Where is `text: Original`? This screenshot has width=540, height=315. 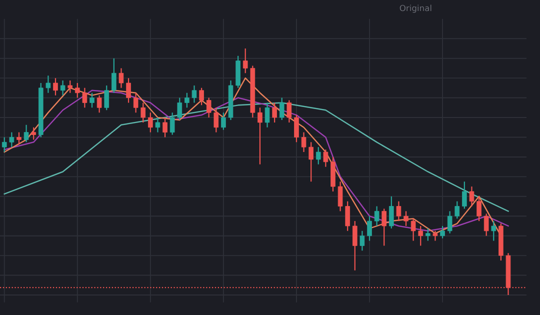
text: Original is located at coordinates (416, 8).